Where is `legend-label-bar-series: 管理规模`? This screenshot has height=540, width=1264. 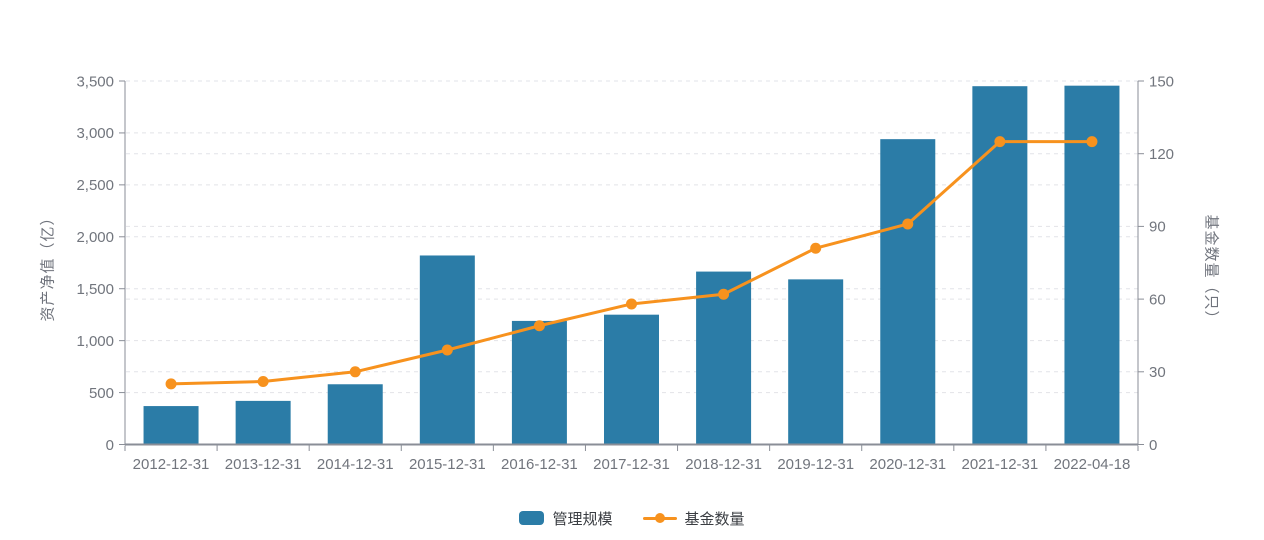
legend-label-bar-series: 管理规模 is located at coordinates (582, 519).